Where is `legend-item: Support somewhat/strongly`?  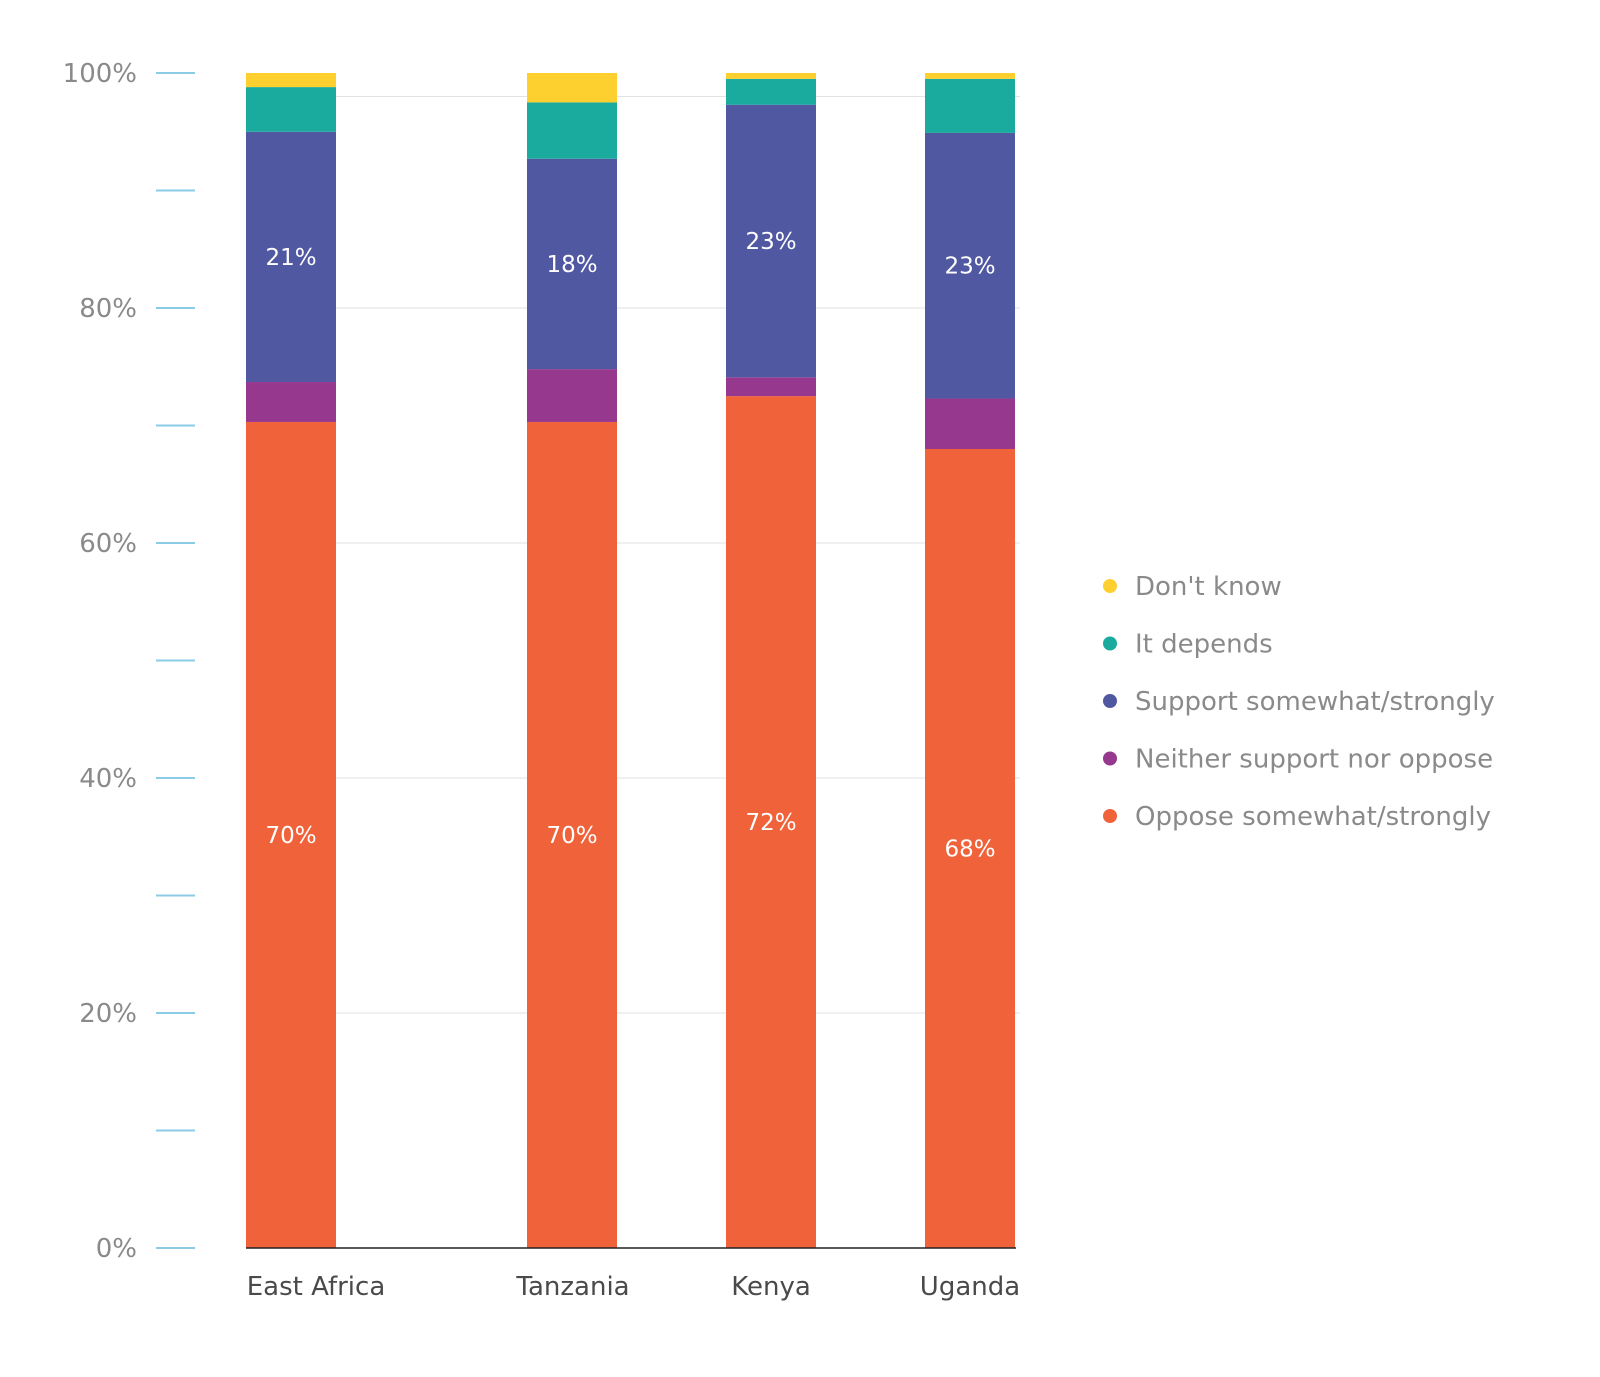
legend-item: Support somewhat/strongly is located at coordinates (1299, 702).